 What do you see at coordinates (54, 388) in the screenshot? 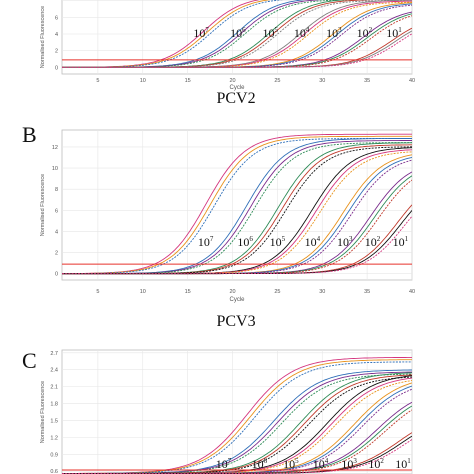
I see `y-tick-label: 2.1` at bounding box center [54, 388].